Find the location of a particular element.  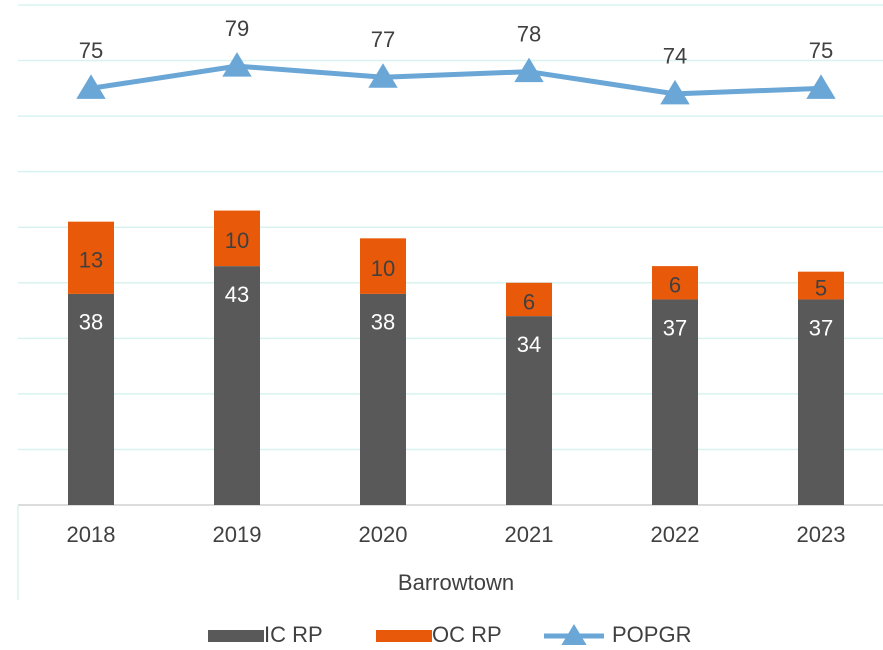

data-label: 74 is located at coordinates (675, 56).